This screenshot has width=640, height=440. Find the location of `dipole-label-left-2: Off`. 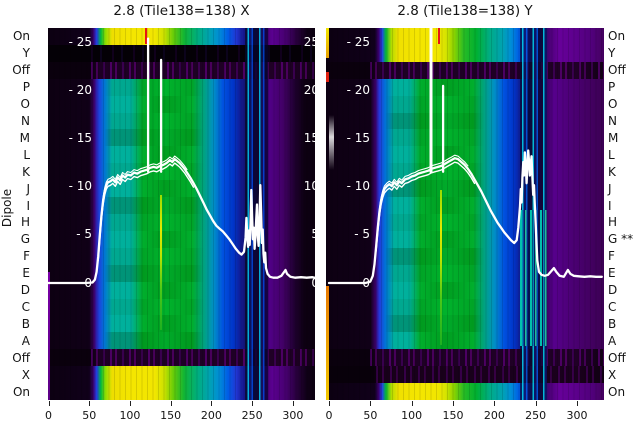

dipole-label-left-2: Off is located at coordinates (21, 70).